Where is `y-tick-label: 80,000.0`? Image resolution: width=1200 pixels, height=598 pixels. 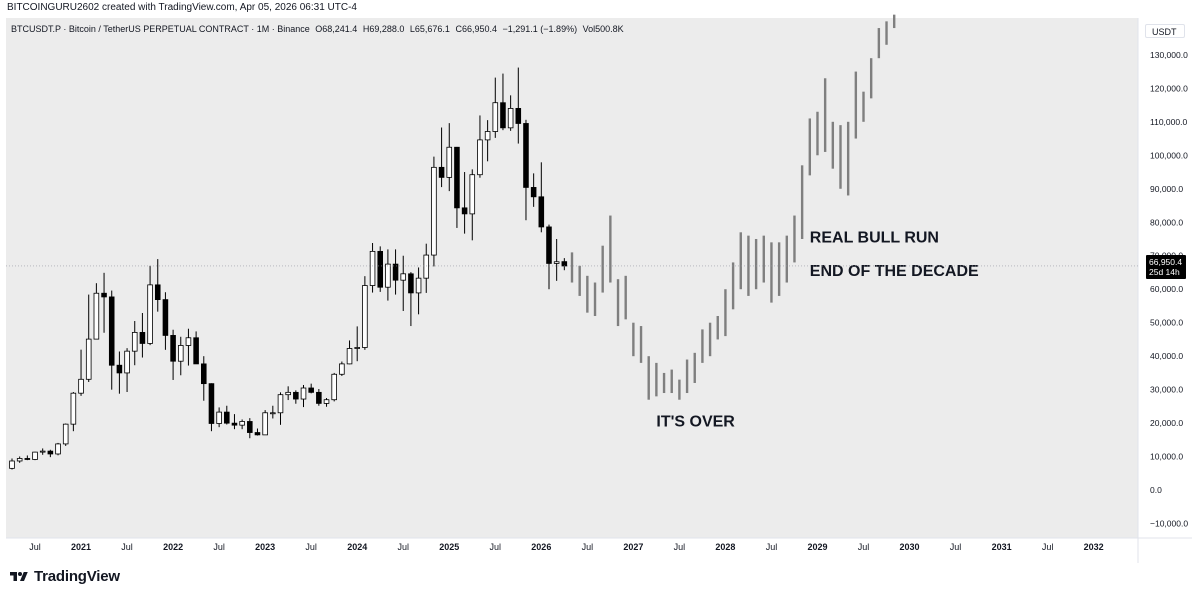 y-tick-label: 80,000.0 is located at coordinates (1166, 222).